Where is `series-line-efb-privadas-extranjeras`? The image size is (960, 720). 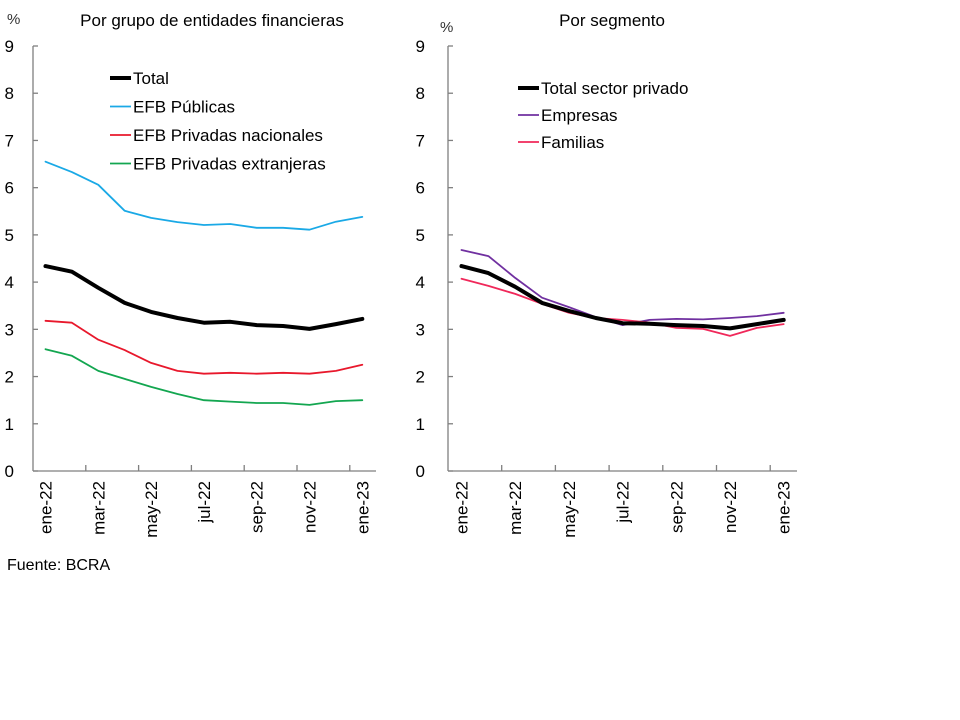 series-line-efb-privadas-extranjeras is located at coordinates (204, 377).